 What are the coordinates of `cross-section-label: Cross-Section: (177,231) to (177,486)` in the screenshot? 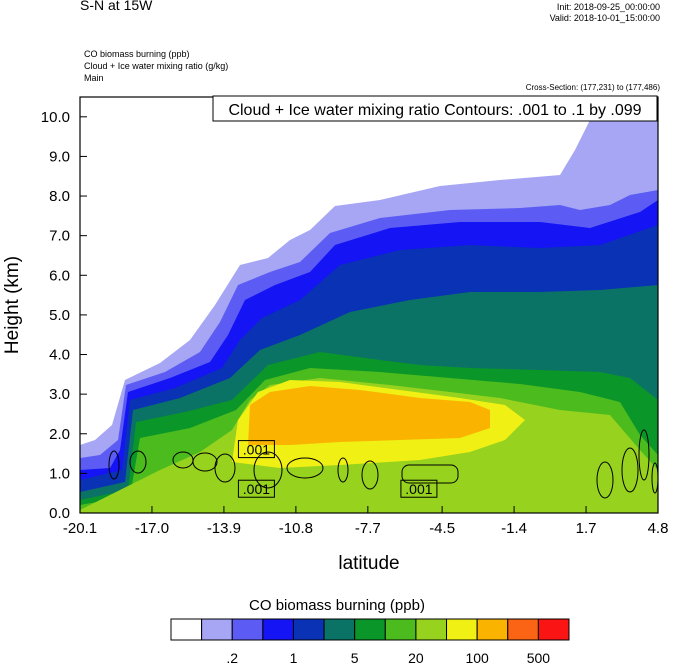 It's located at (592, 87).